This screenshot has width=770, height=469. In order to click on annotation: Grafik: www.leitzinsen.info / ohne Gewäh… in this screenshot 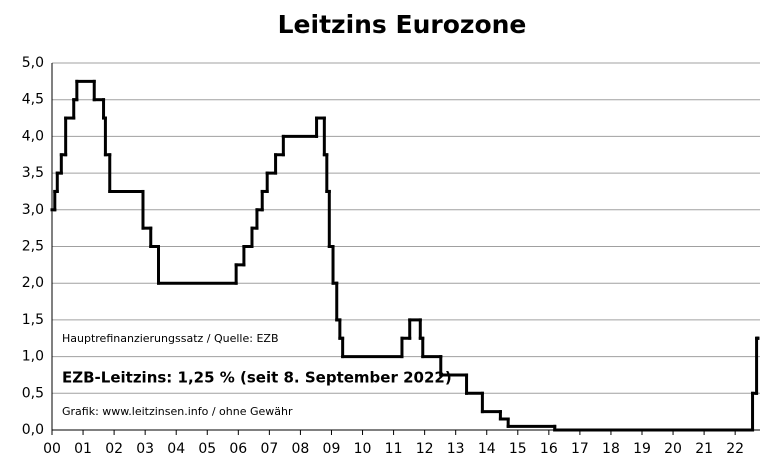, I will do `click(177, 411)`.